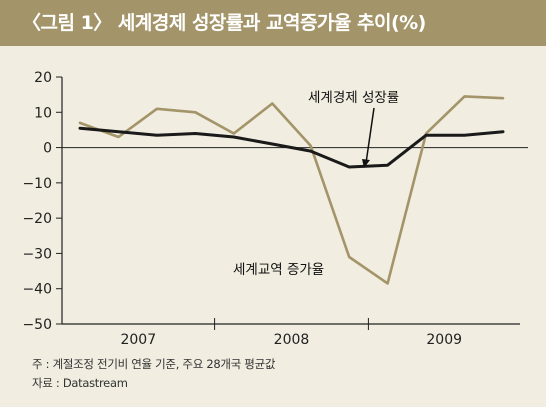  I want to click on x-year-label: 2007, so click(138, 340).